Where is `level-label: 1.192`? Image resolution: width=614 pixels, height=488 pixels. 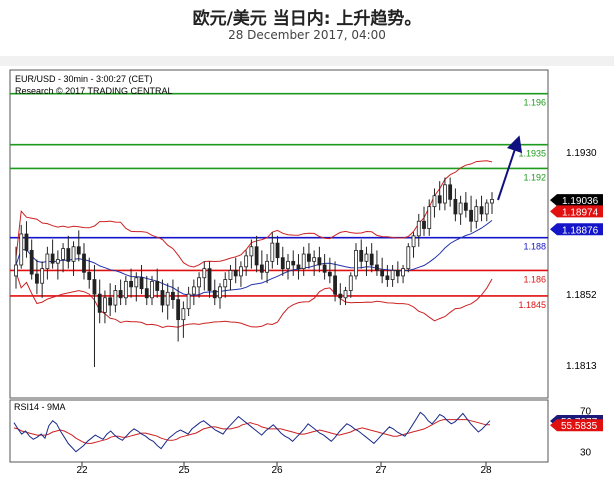
level-label: 1.192 is located at coordinates (534, 177).